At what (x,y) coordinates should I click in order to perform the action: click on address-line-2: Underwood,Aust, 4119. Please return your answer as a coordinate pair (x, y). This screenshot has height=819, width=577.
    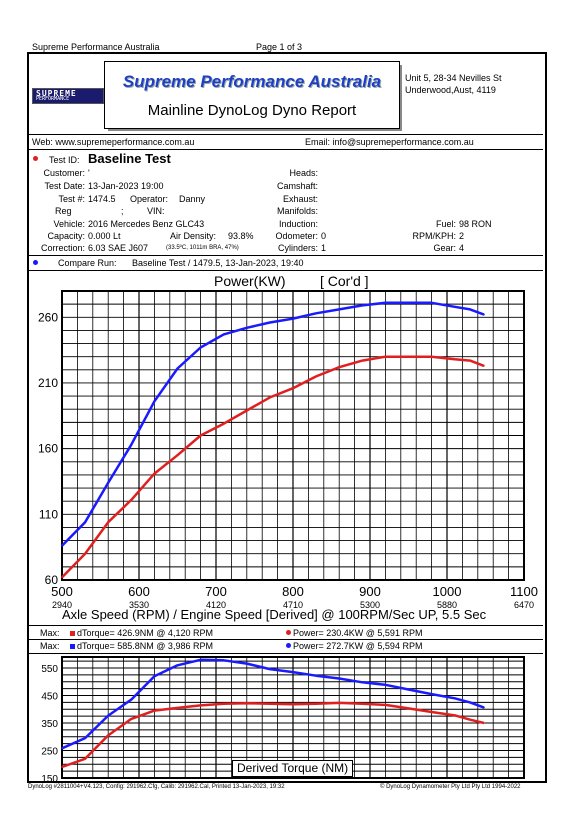
    Looking at the image, I should click on (450, 90).